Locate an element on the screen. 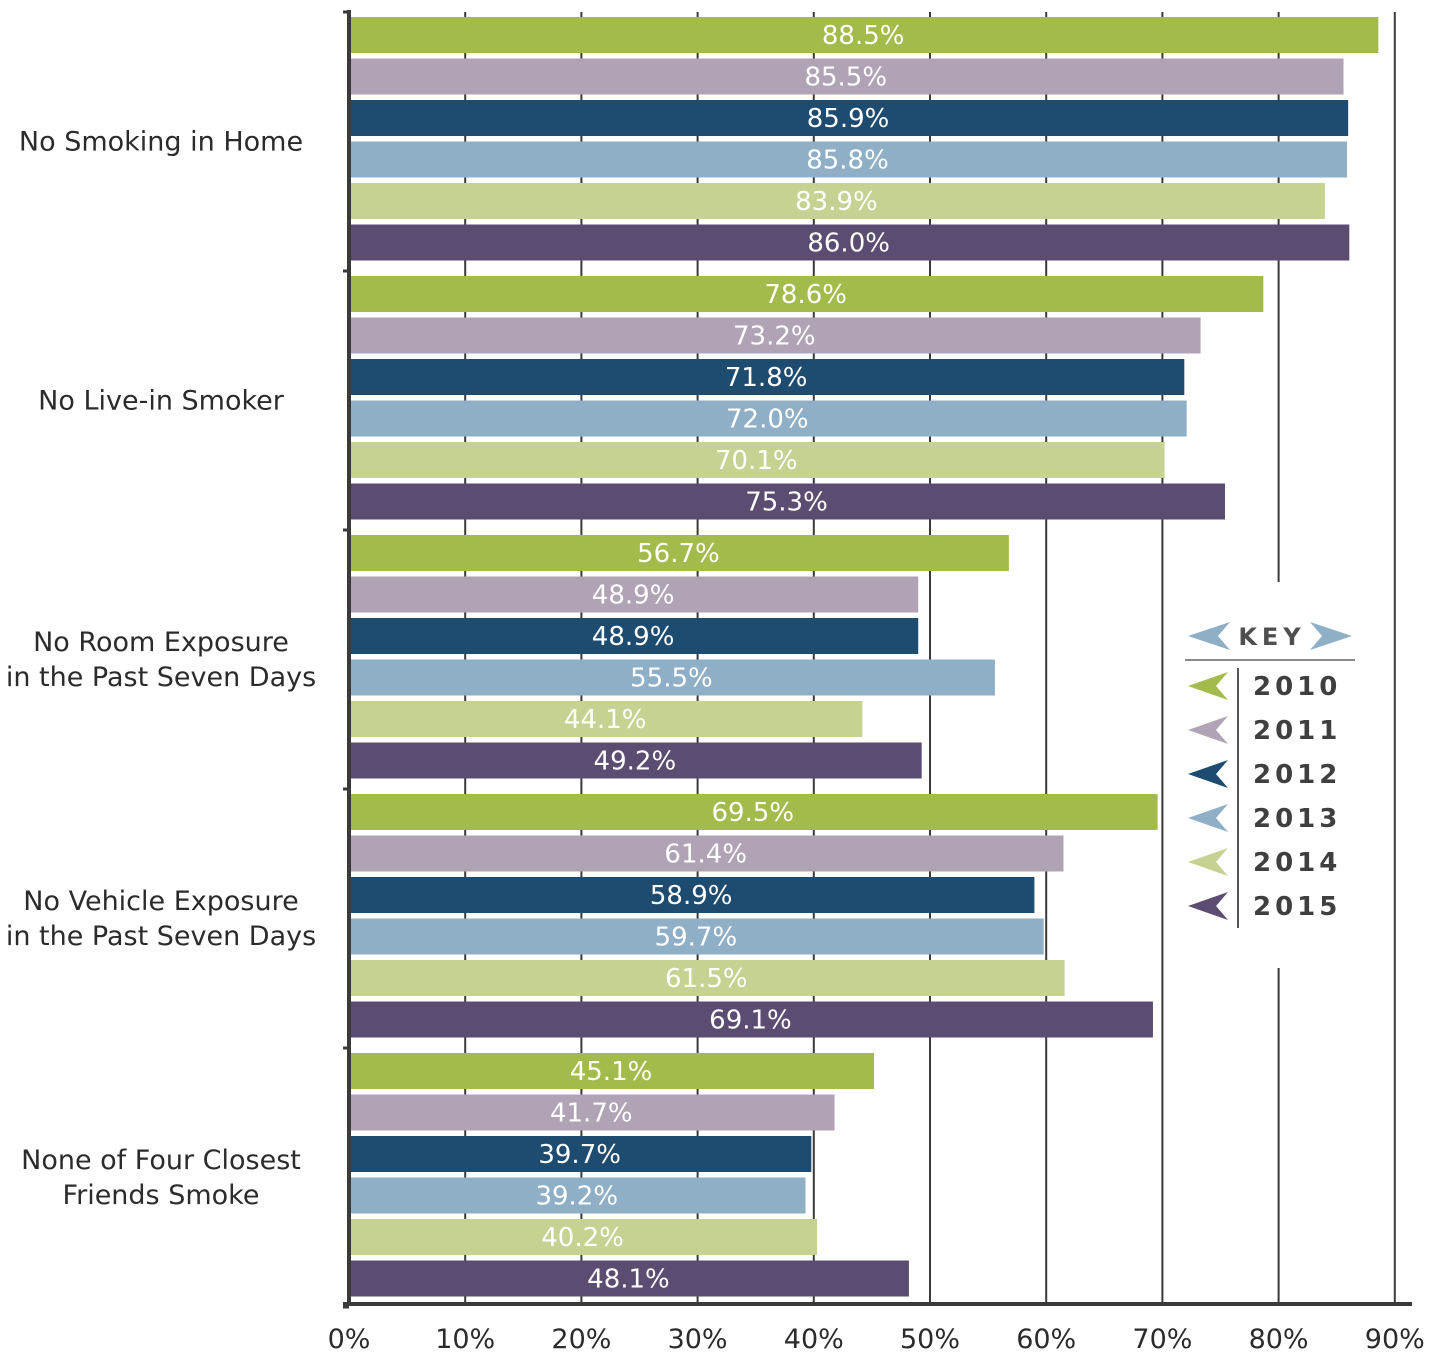 Image resolution: width=1443 pixels, height=1362 pixels. bar-value-label: 72.0% is located at coordinates (767, 420).